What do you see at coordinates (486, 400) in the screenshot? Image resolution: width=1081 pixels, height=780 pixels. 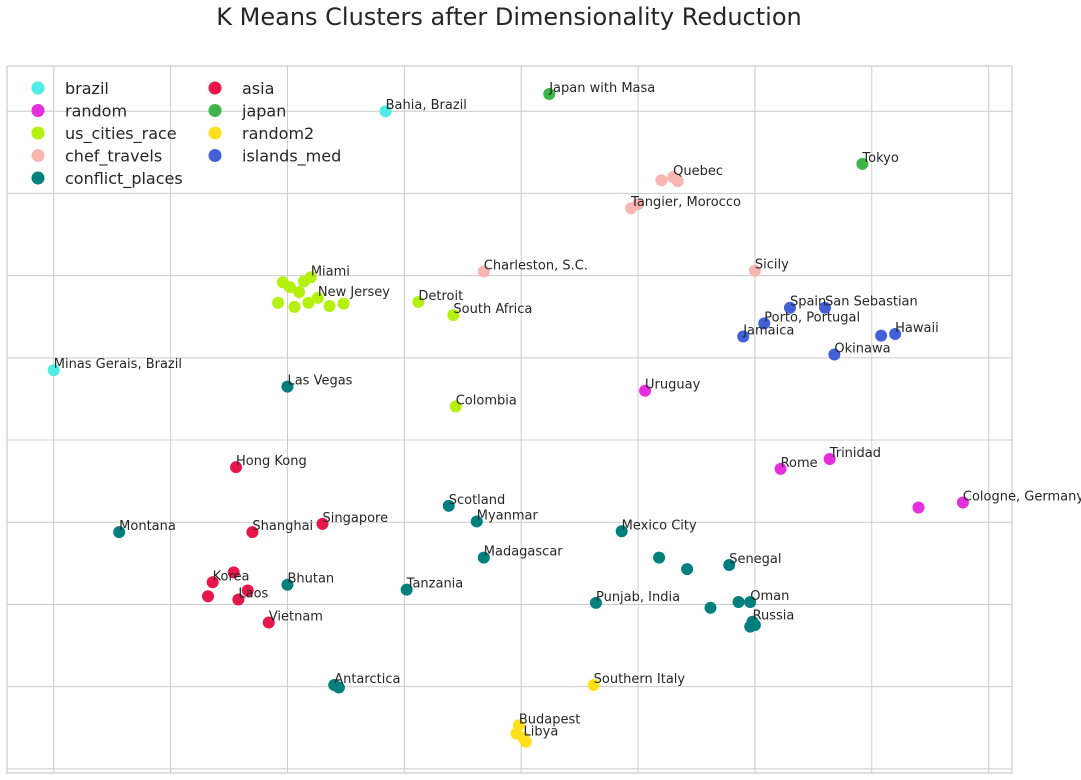 I see `point-label: Colombia` at bounding box center [486, 400].